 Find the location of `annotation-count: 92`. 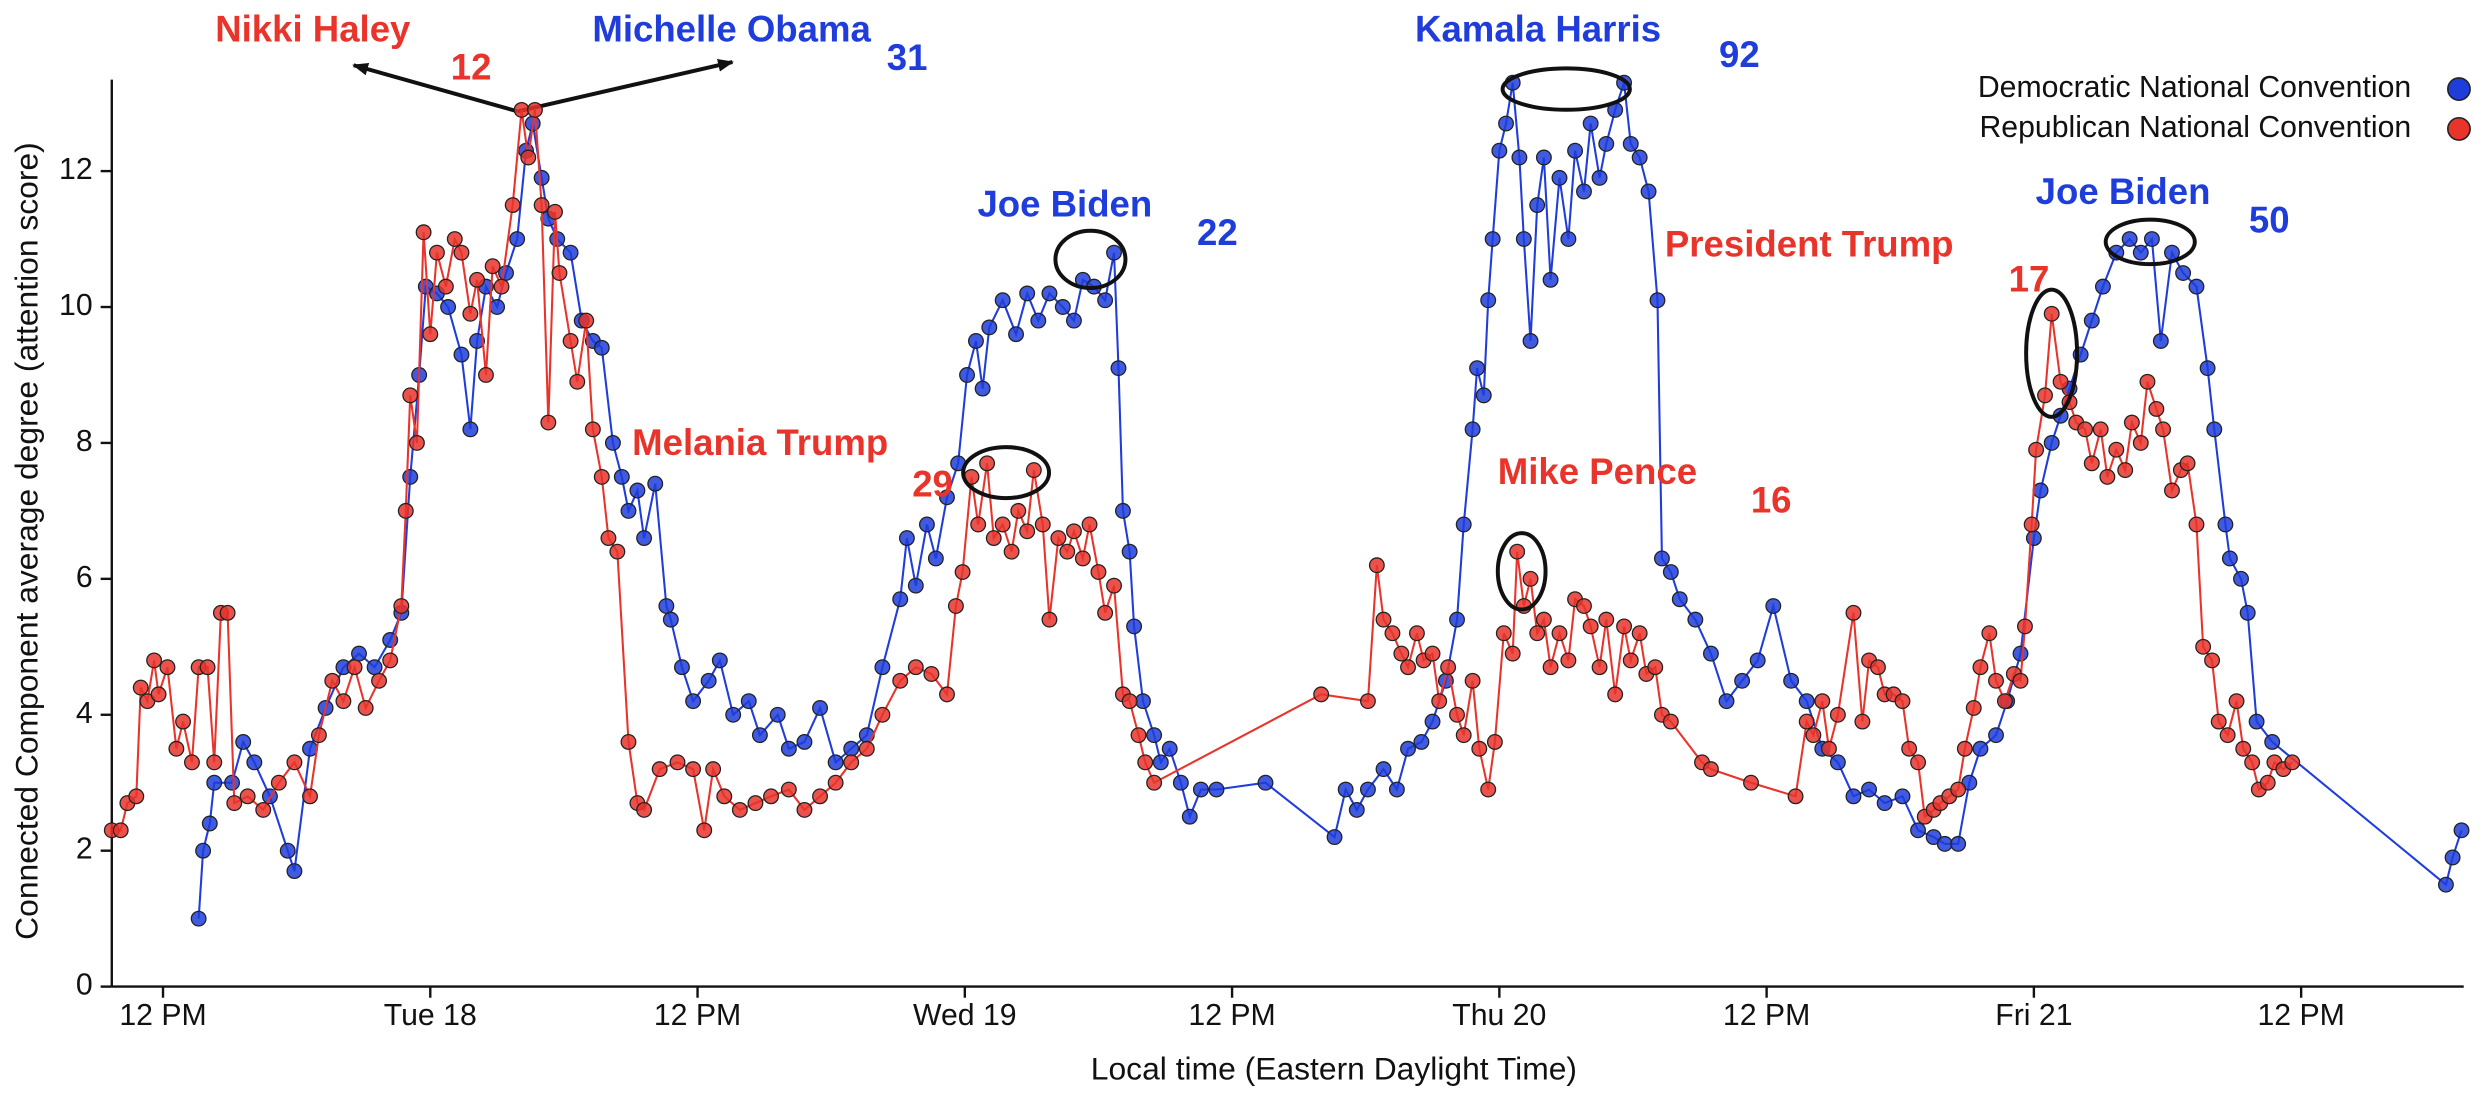

annotation-count: 92 is located at coordinates (1739, 54).